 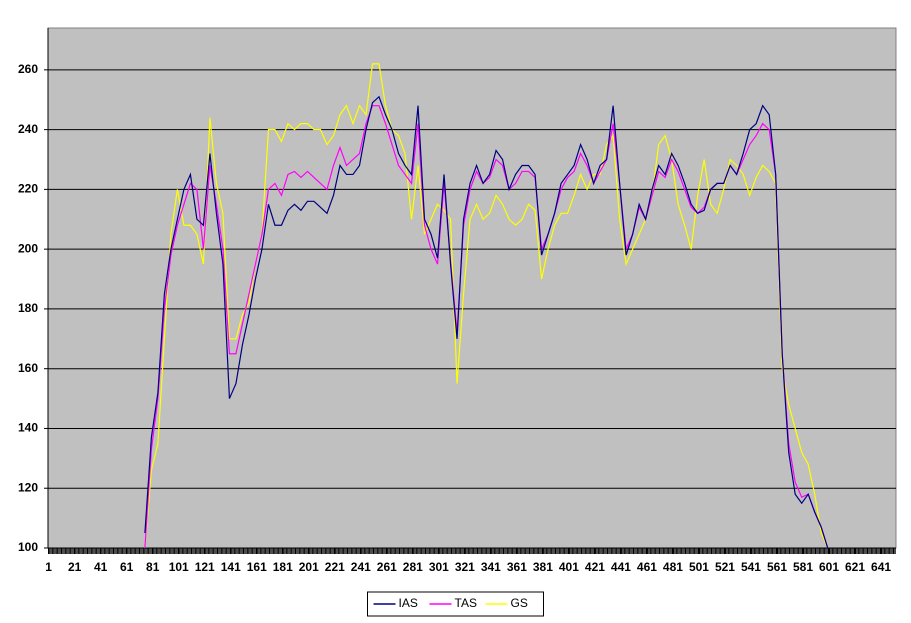 What do you see at coordinates (28, 248) in the screenshot?
I see `y-tick-label: 200` at bounding box center [28, 248].